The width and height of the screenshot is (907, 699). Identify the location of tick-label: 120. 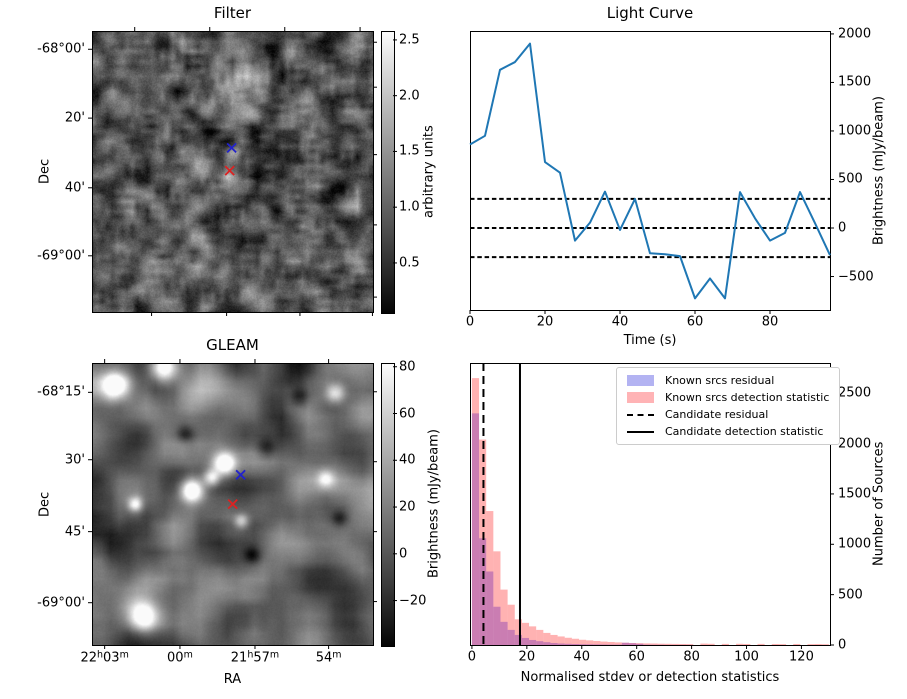
(801, 657).